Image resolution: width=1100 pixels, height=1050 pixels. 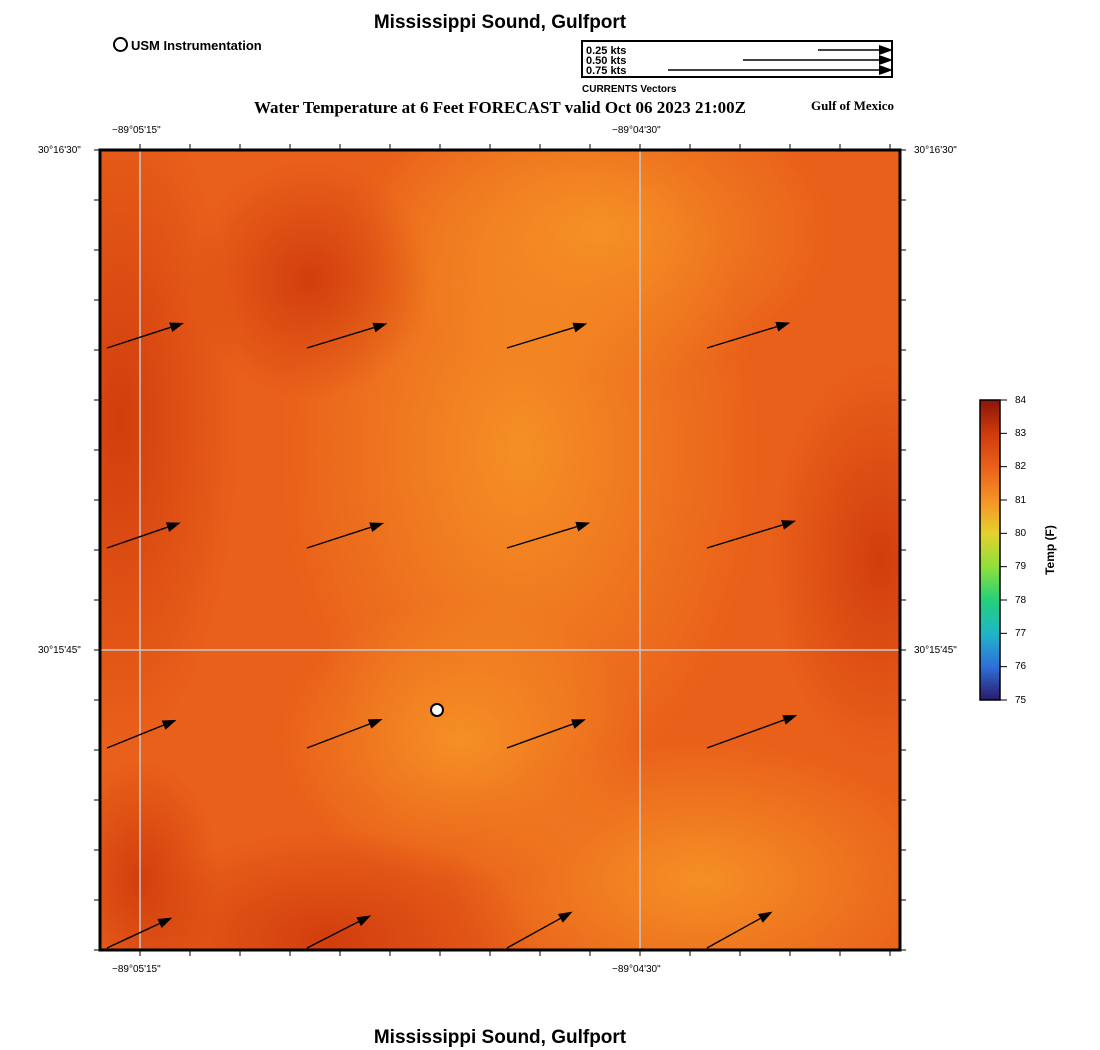 What do you see at coordinates (136, 130) in the screenshot?
I see `lon-label-top-1: −89°05'15"` at bounding box center [136, 130].